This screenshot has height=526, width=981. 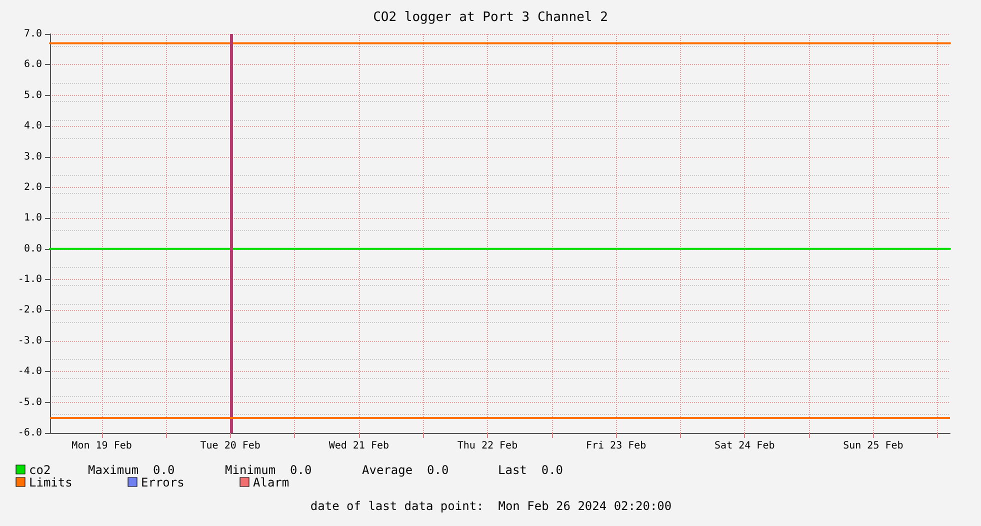 I want to click on text: date of last data point: Mon Feb 26 2024 02:20:00, so click(x=491, y=506).